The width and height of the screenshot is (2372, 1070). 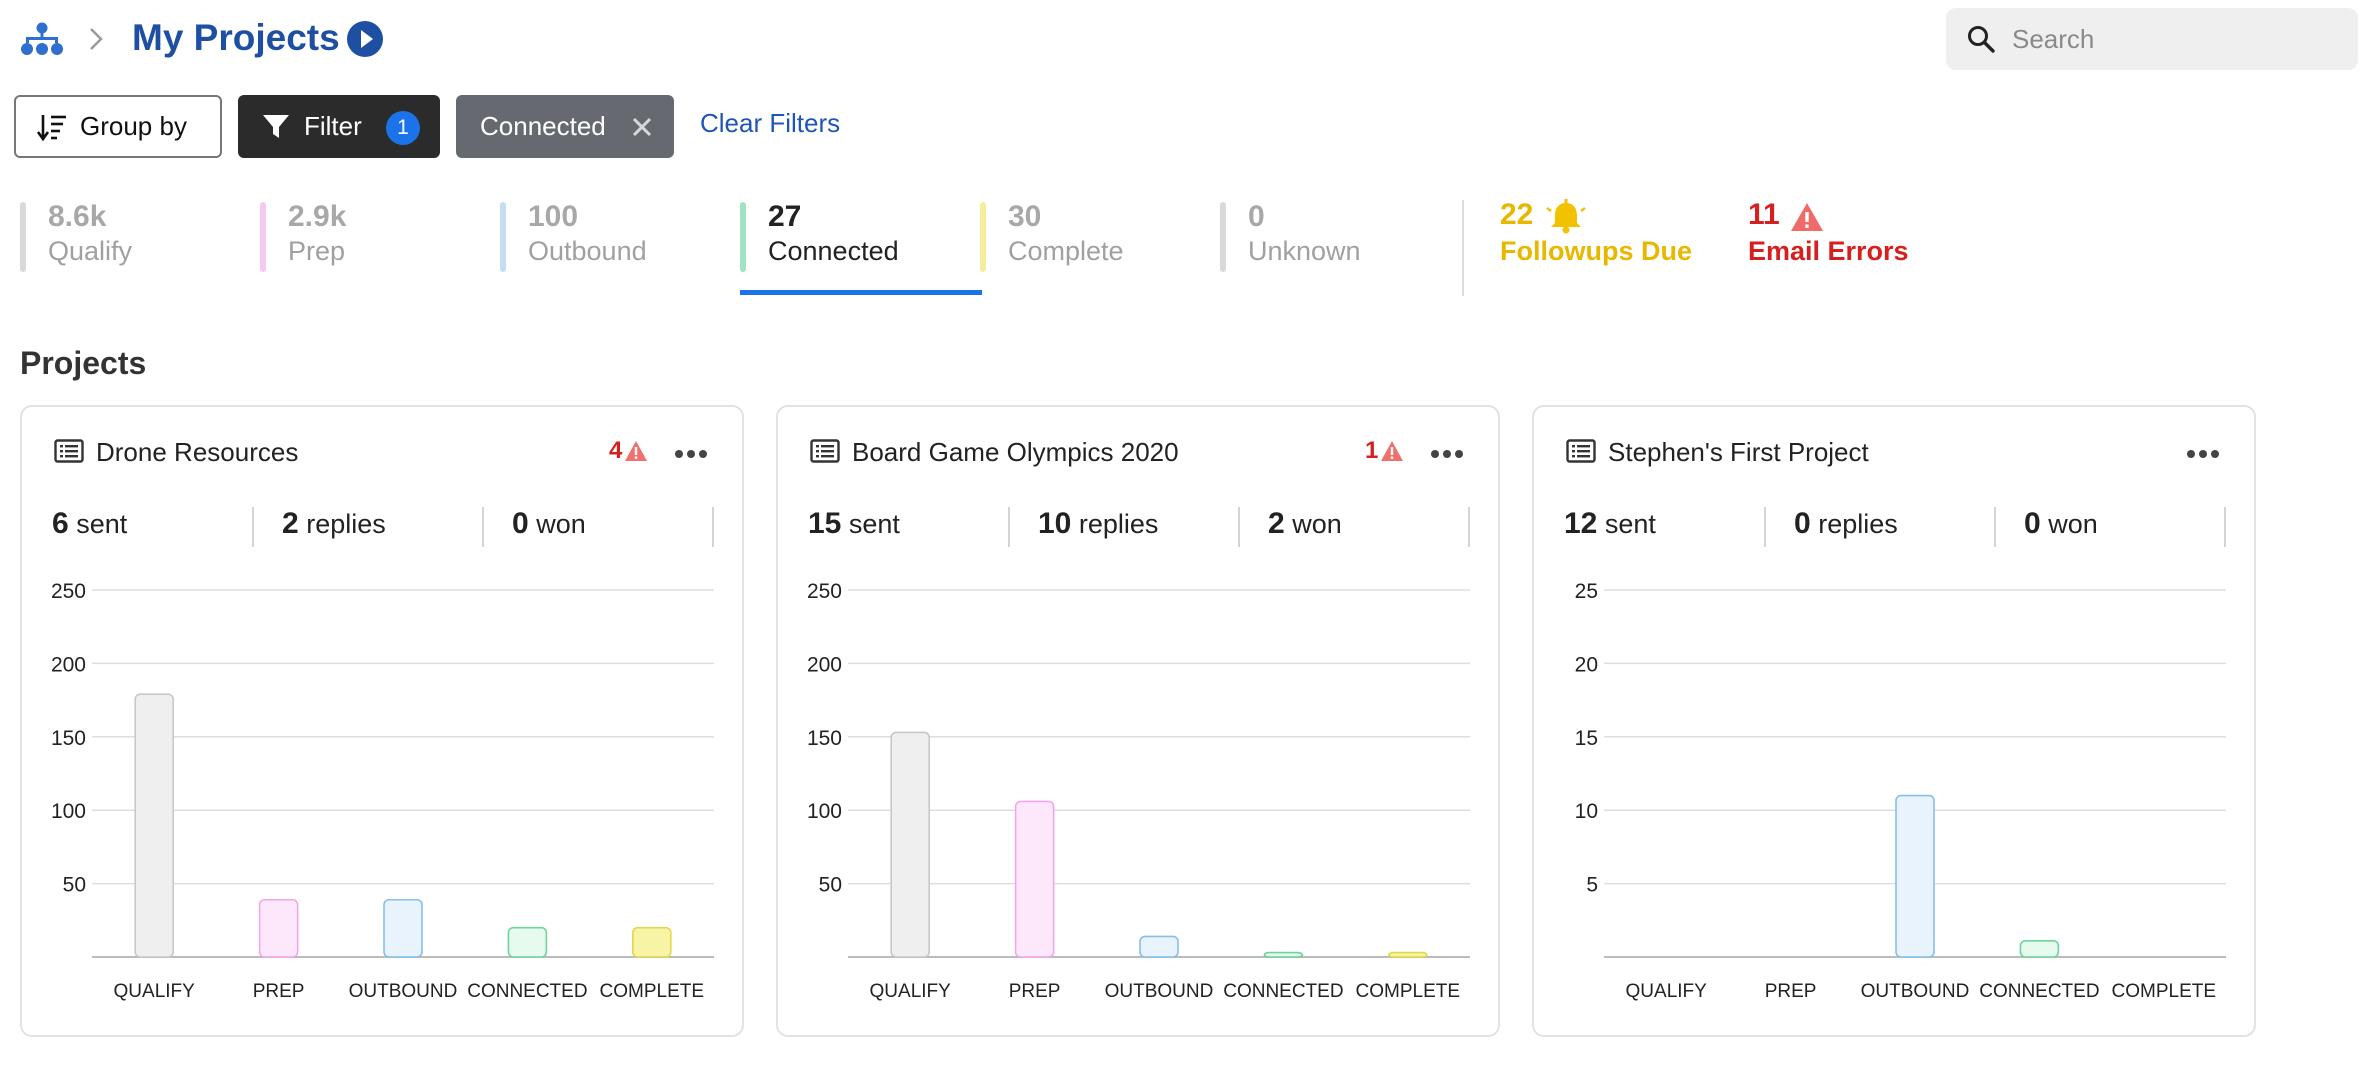 What do you see at coordinates (770, 123) in the screenshot?
I see `clear-filters-link: Clear Filters` at bounding box center [770, 123].